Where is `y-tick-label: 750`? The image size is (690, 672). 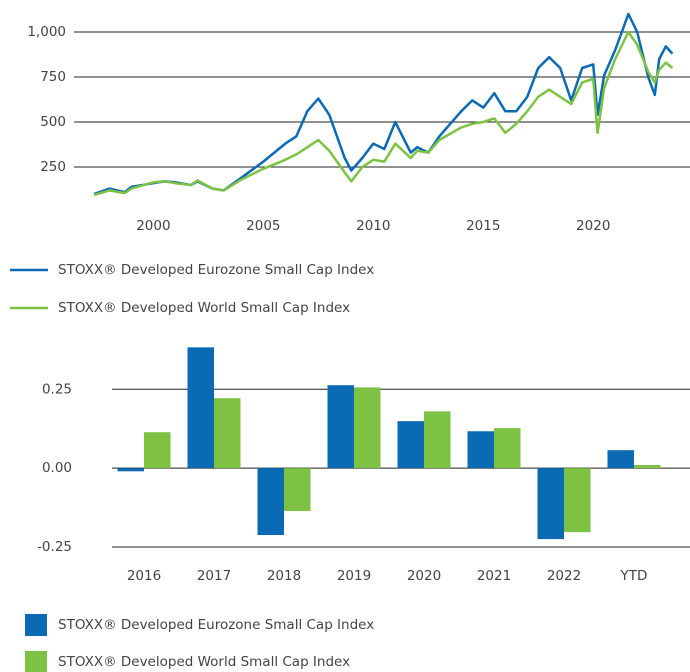 y-tick-label: 750 is located at coordinates (53, 77).